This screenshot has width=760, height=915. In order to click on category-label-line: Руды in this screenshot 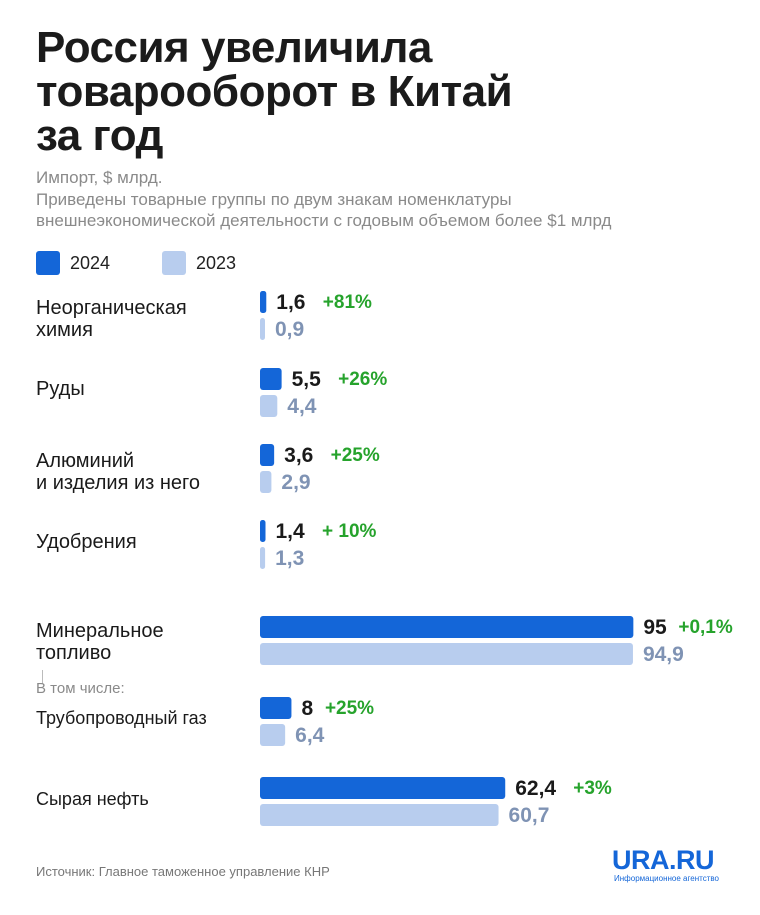, I will do `click(60, 389)`.